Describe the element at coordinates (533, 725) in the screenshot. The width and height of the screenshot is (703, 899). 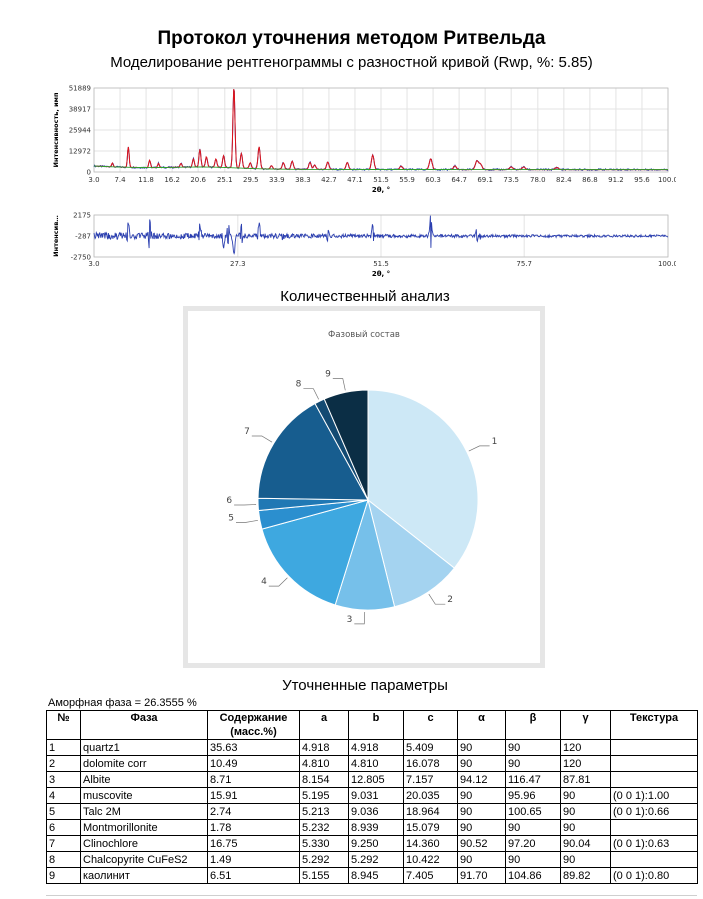
I see `col-header-beta: β` at that location.